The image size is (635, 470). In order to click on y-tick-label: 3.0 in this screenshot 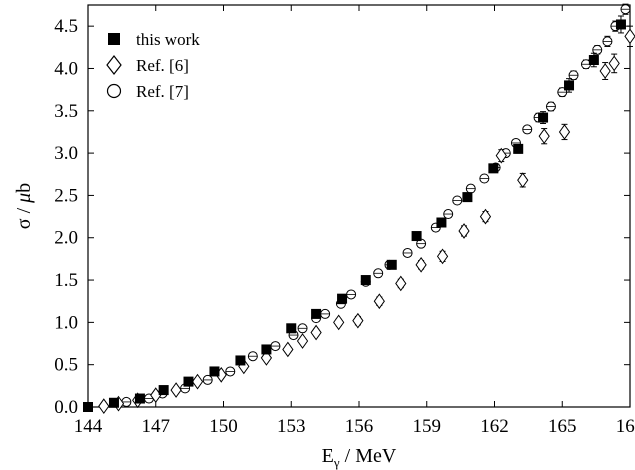, I will do `click(66, 153)`.